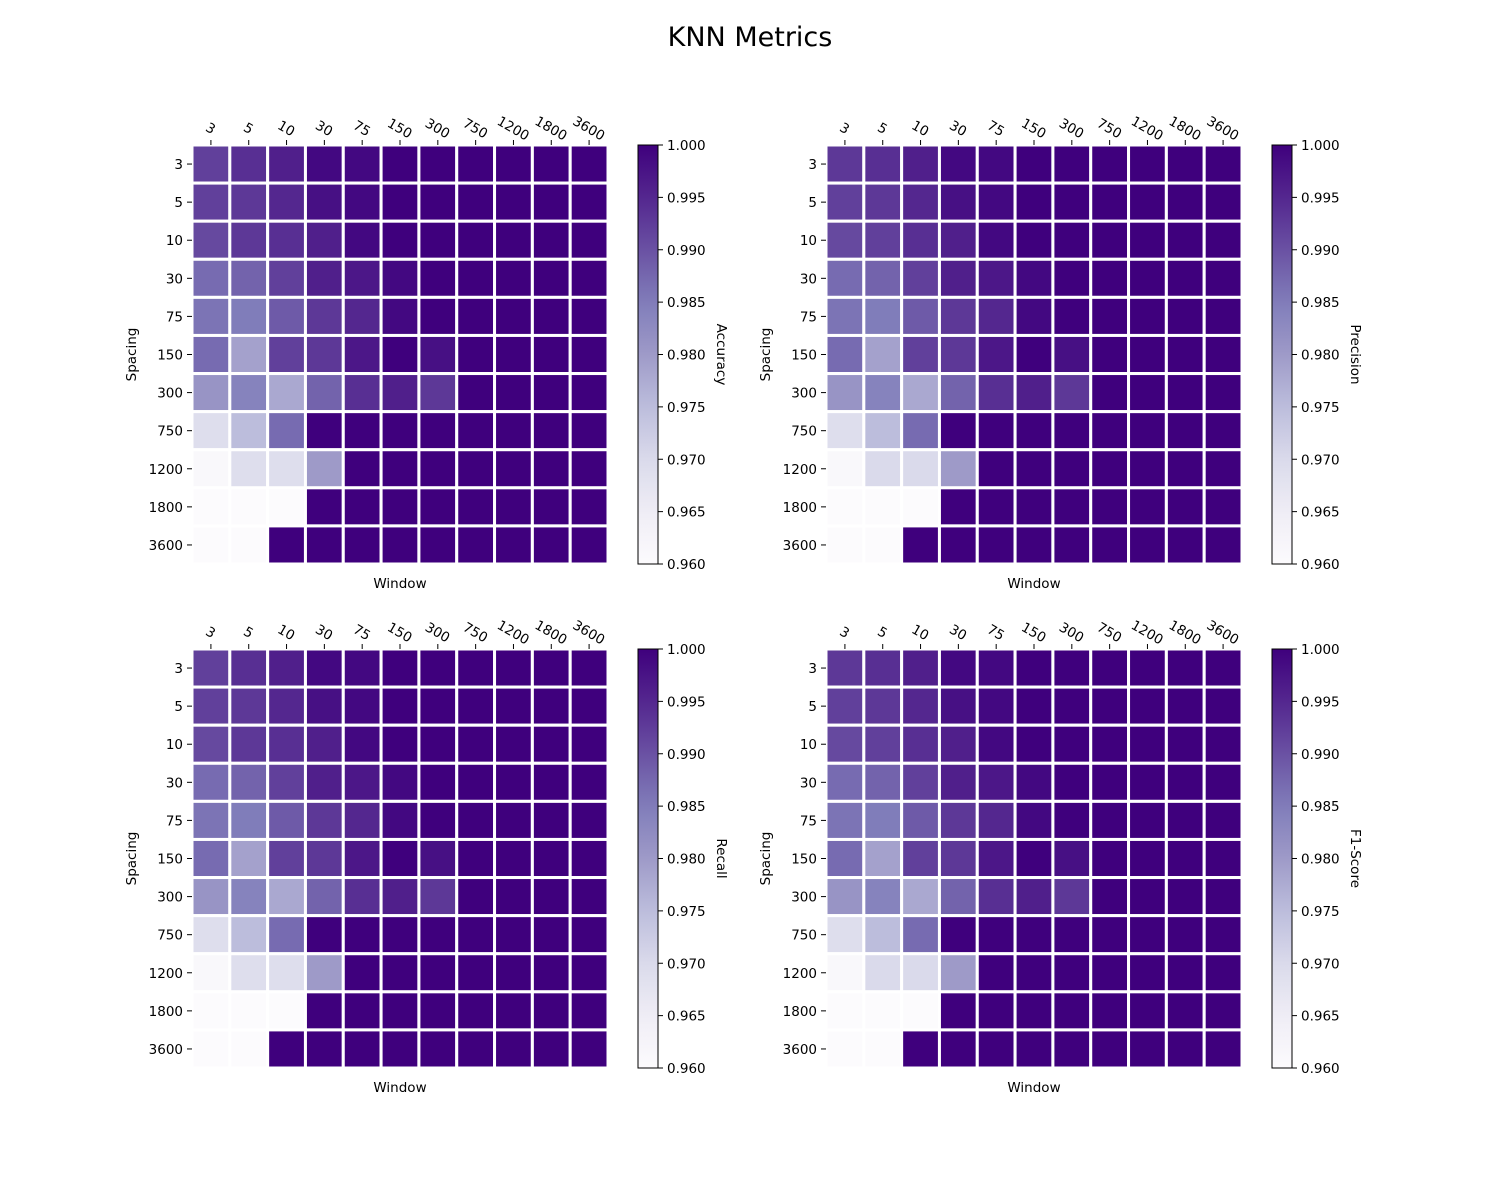 This screenshot has width=1500, height=1200. I want to click on y-axis-label: Spacing, so click(132, 859).